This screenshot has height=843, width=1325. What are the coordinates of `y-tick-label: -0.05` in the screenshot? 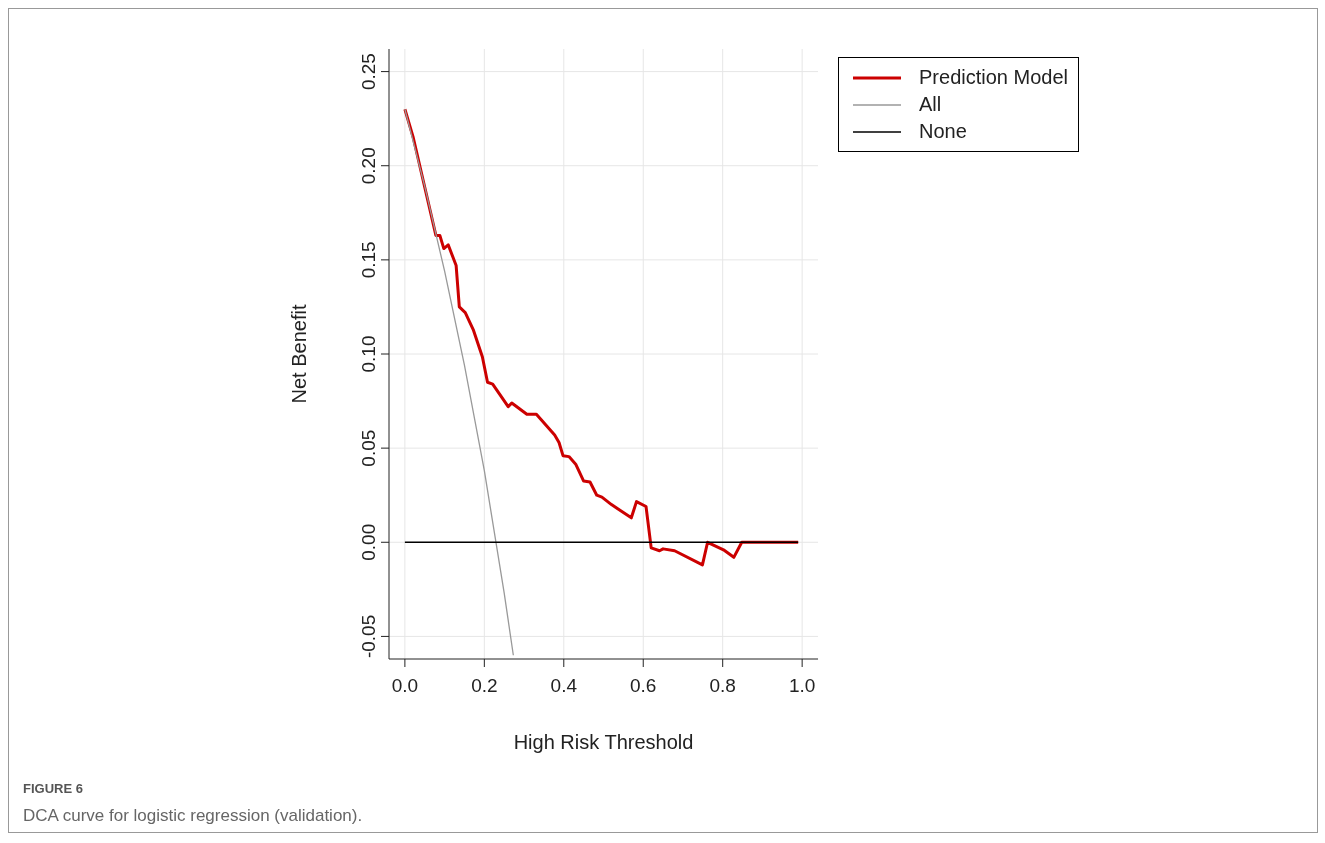 It's located at (368, 636).